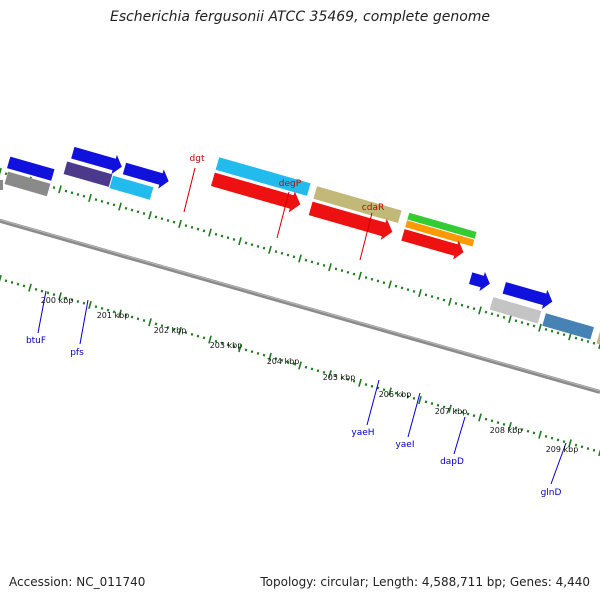 Image resolution: width=600 pixels, height=600 pixels. What do you see at coordinates (452, 462) in the screenshot?
I see `gene-label-dapD: dapD` at bounding box center [452, 462].